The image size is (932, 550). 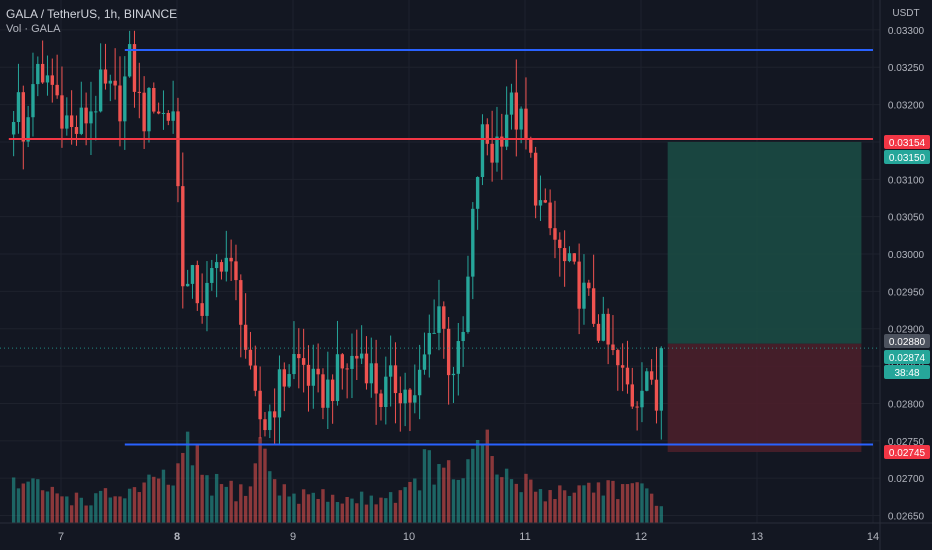 I want to click on volume-indicator-label: Vol · GALA, so click(x=33, y=29).